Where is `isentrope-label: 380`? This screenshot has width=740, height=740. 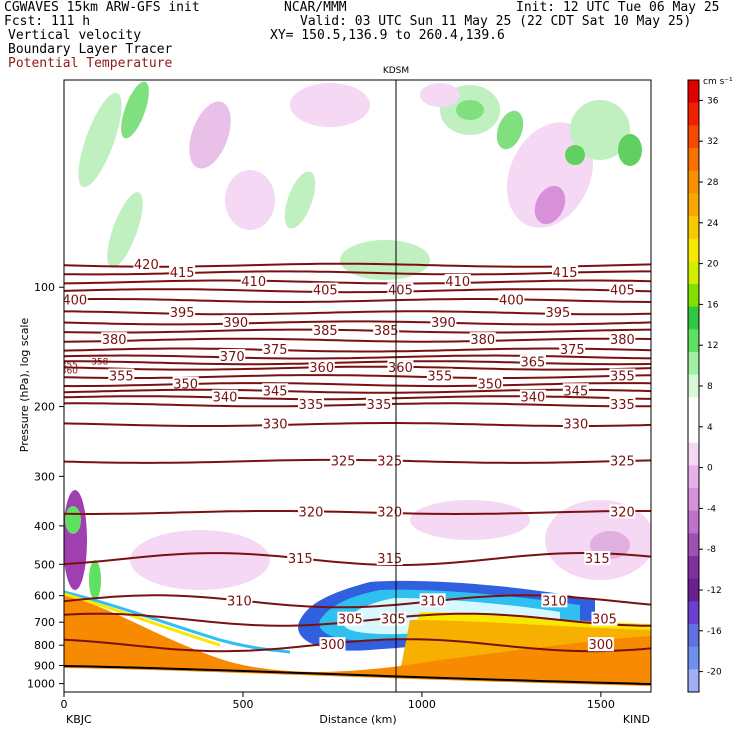
isentrope-label: 380 is located at coordinates (482, 340).